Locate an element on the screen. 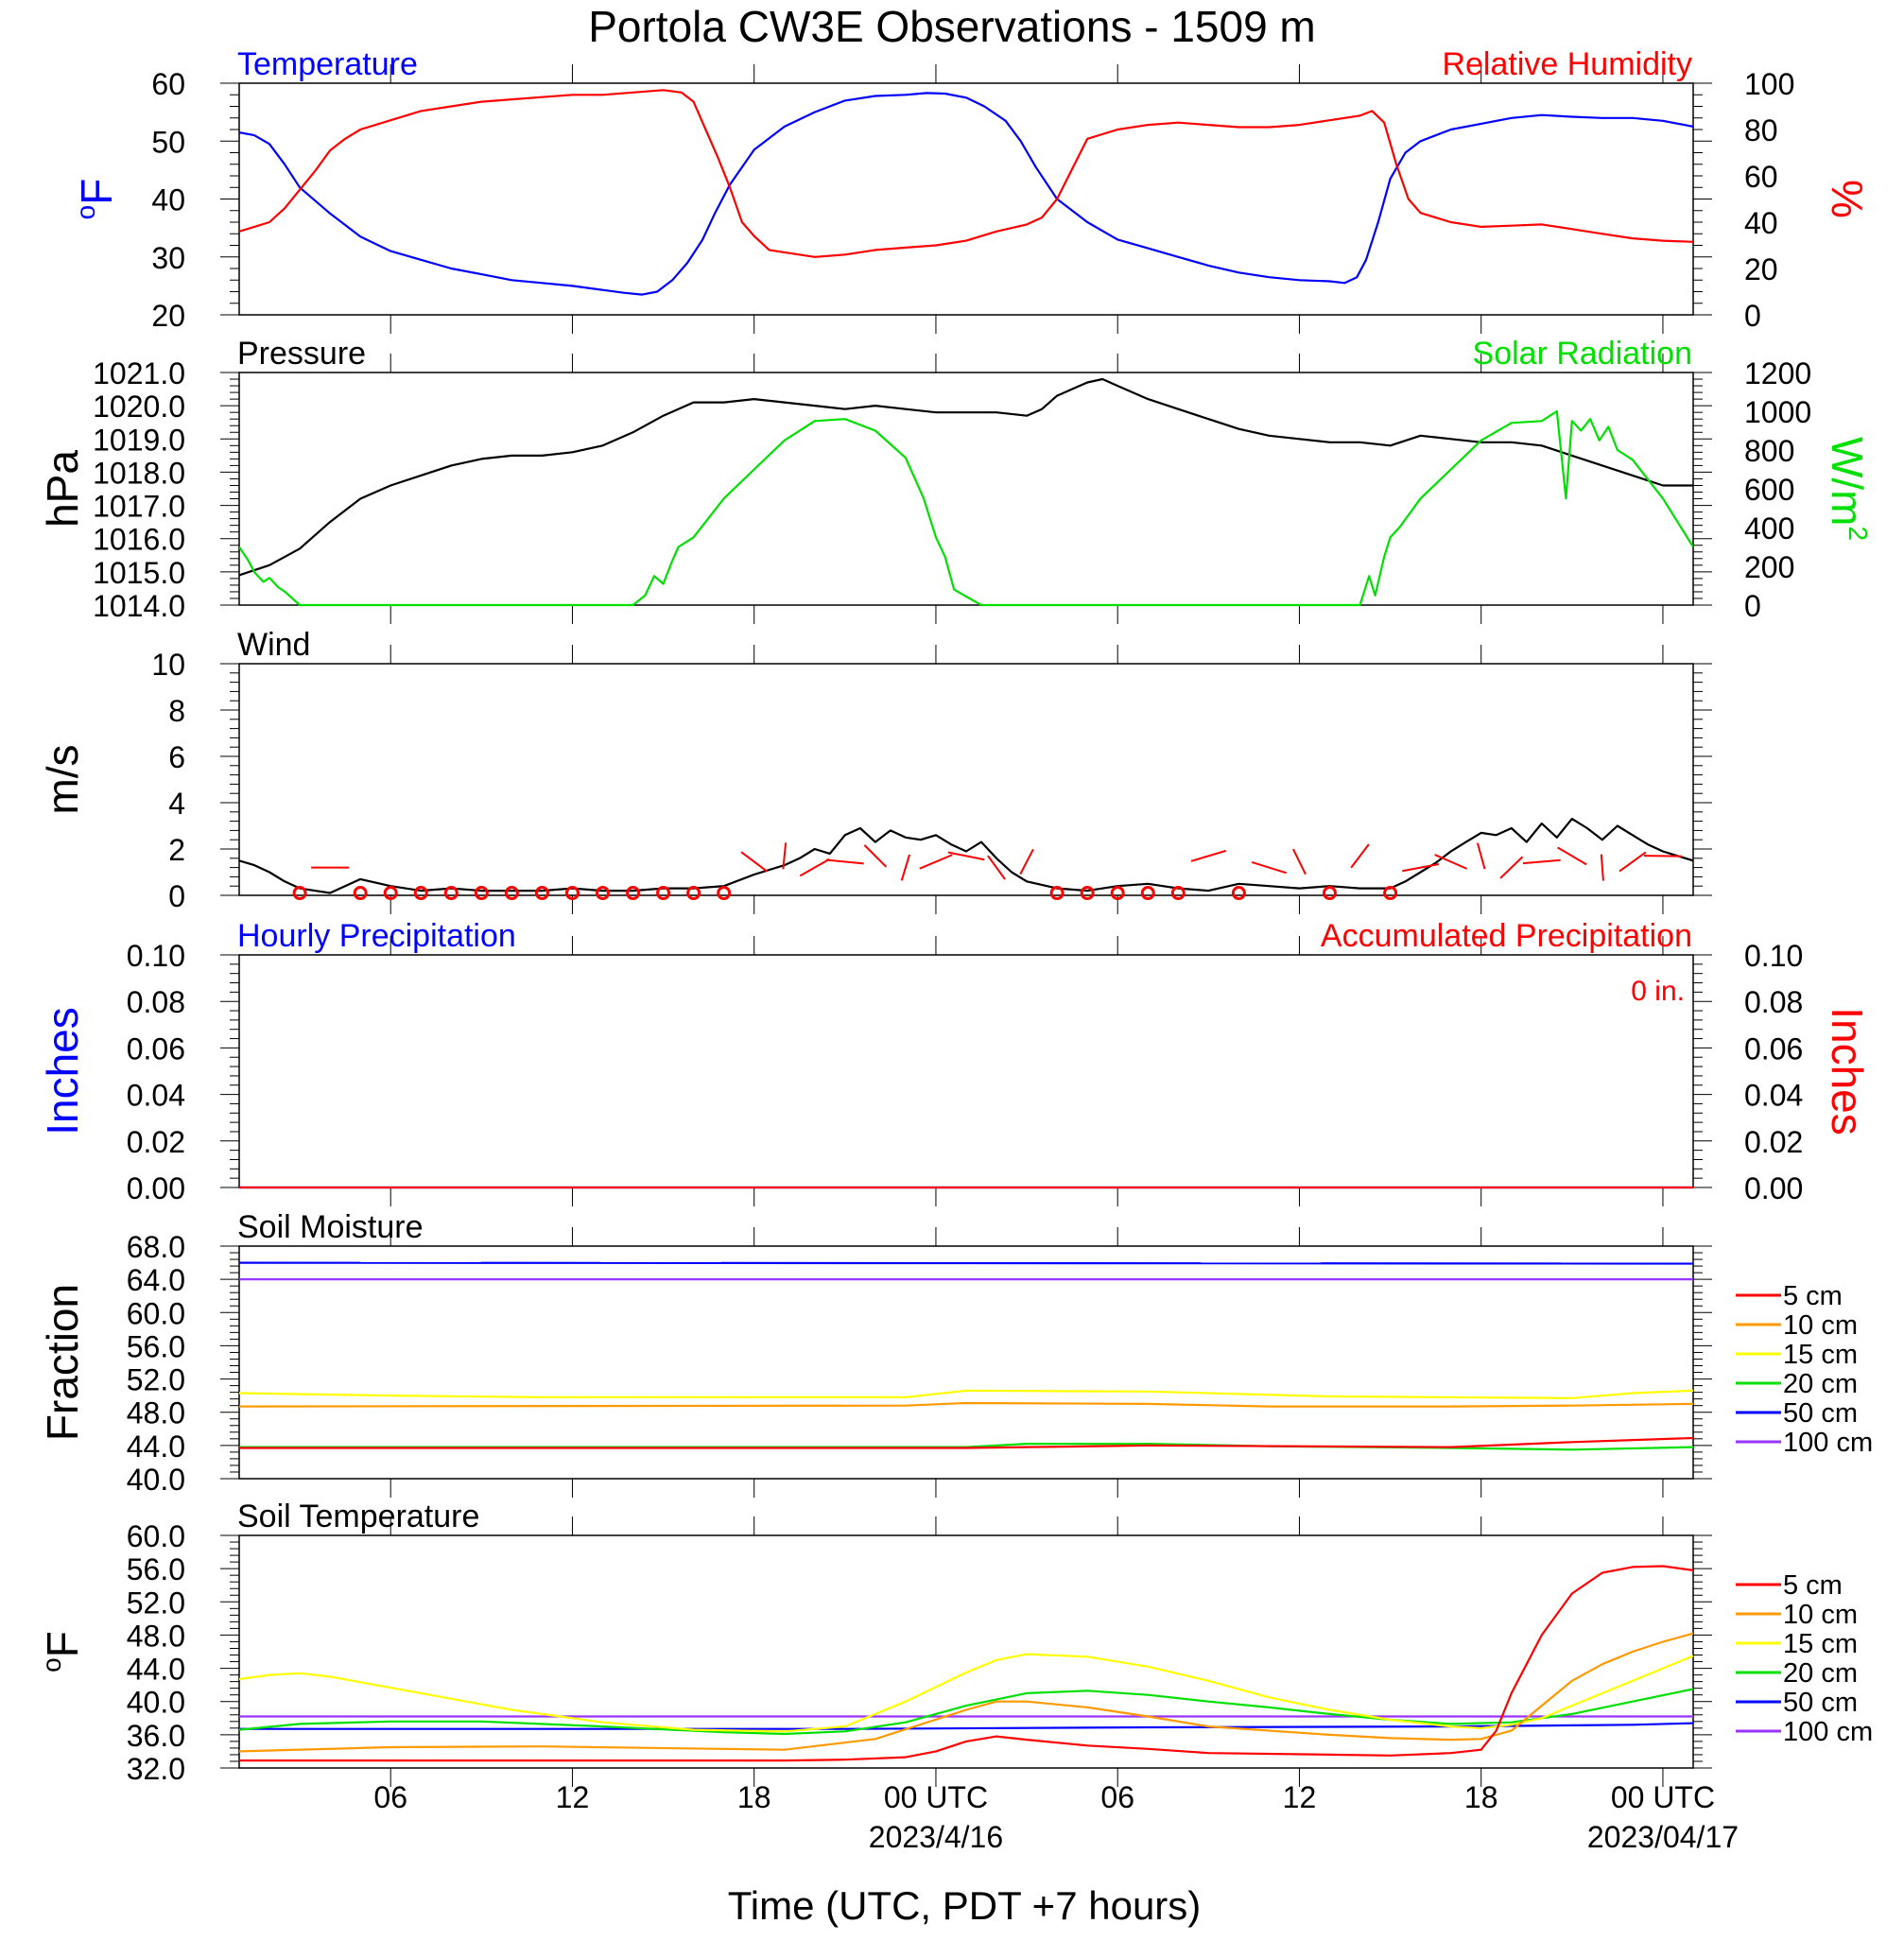 The width and height of the screenshot is (1904, 1941). y-tick-label-left: 44.0 is located at coordinates (156, 1447).